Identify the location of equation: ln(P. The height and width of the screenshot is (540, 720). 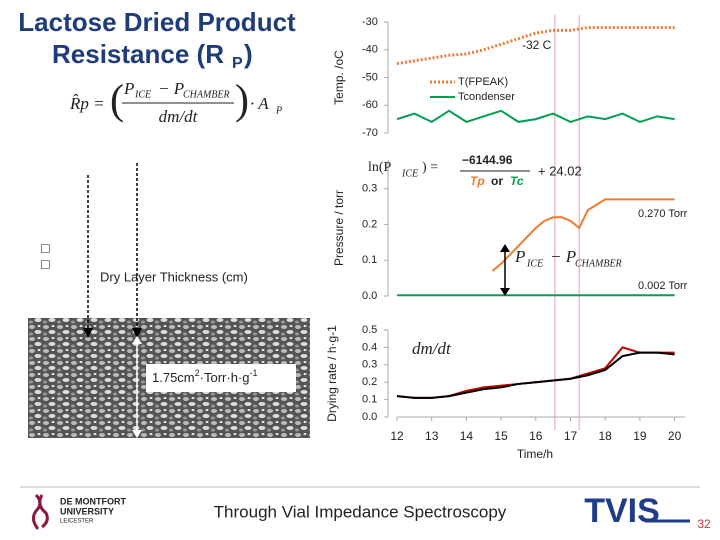
(380, 167).